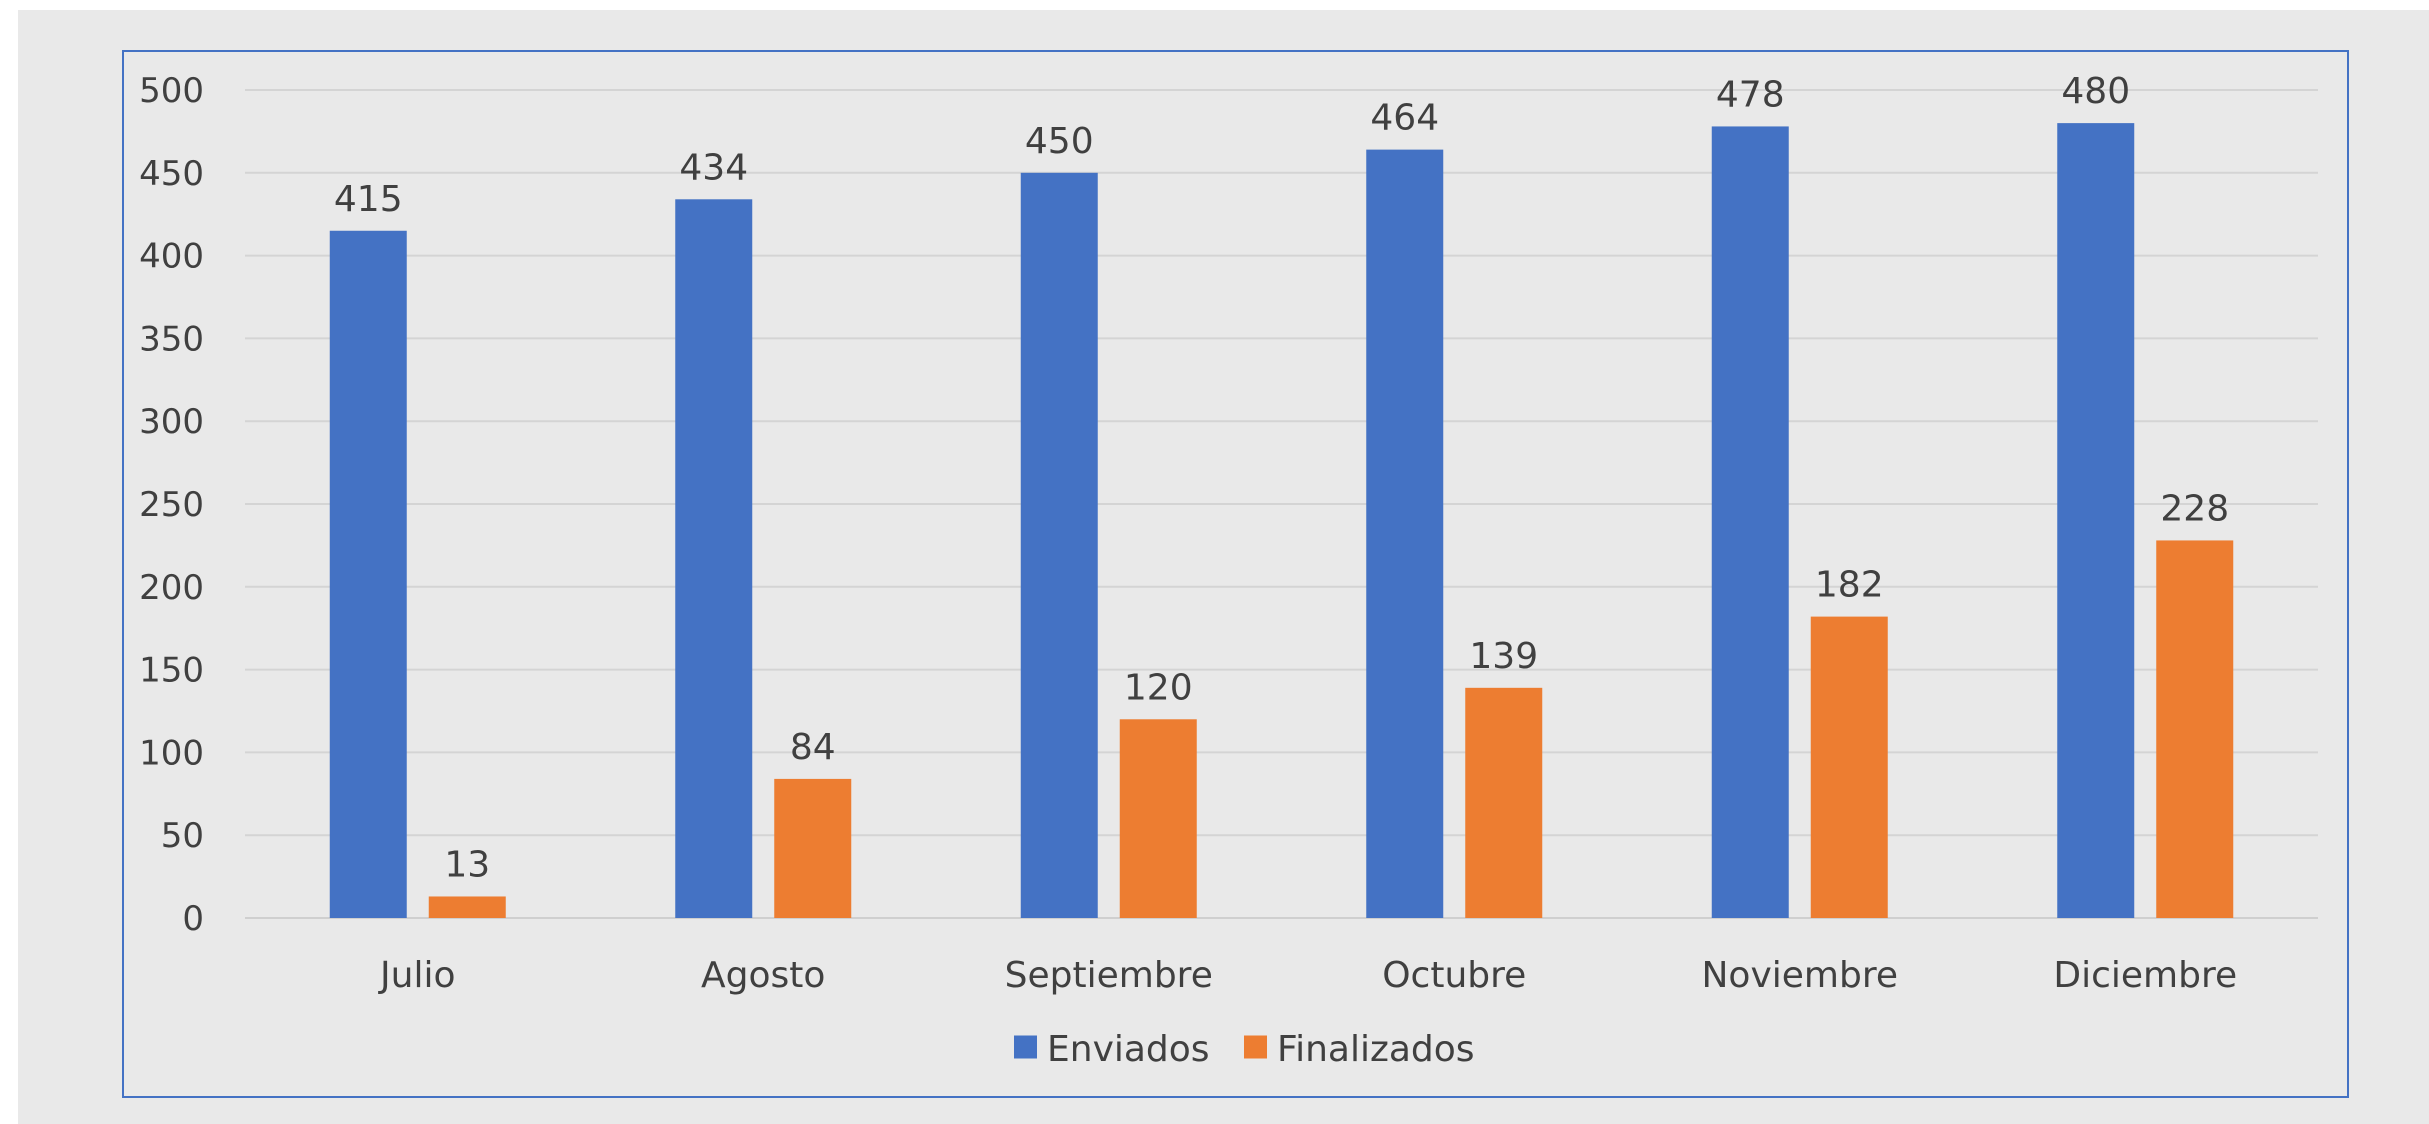 The image size is (2429, 1124). What do you see at coordinates (171, 257) in the screenshot?
I see `y-tick-label: 400` at bounding box center [171, 257].